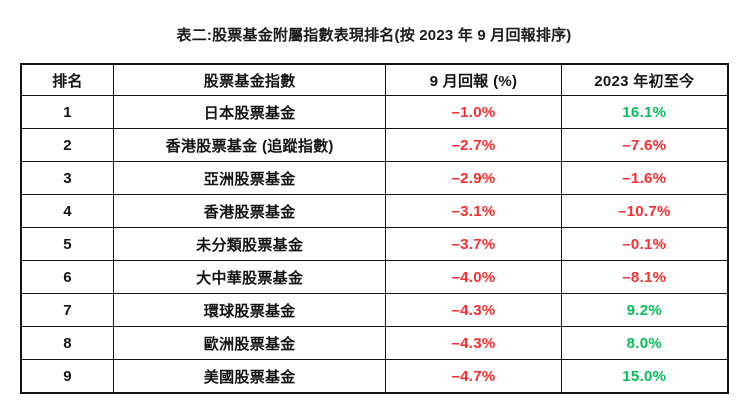  What do you see at coordinates (250, 376) in the screenshot?
I see `fund-name-cell: 美國股票基金` at bounding box center [250, 376].